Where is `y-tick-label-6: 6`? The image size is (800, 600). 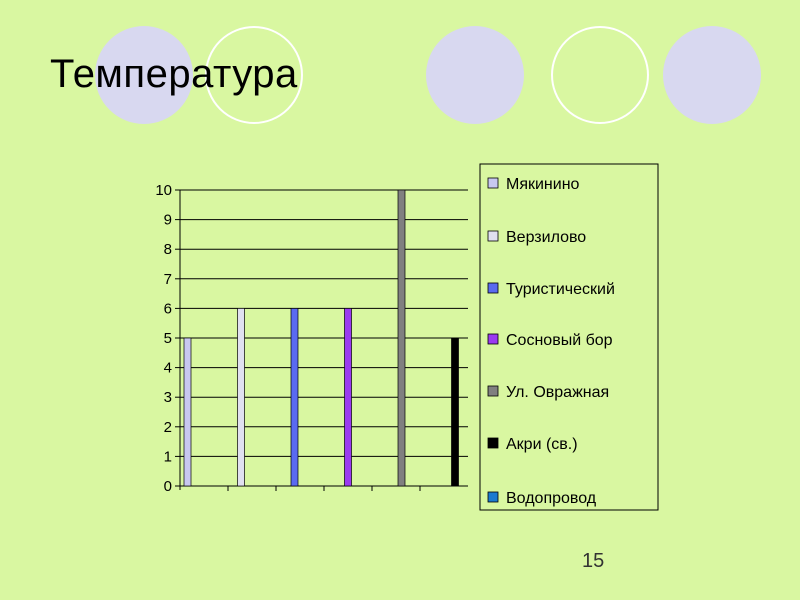 y-tick-label-6: 6 is located at coordinates (168, 308).